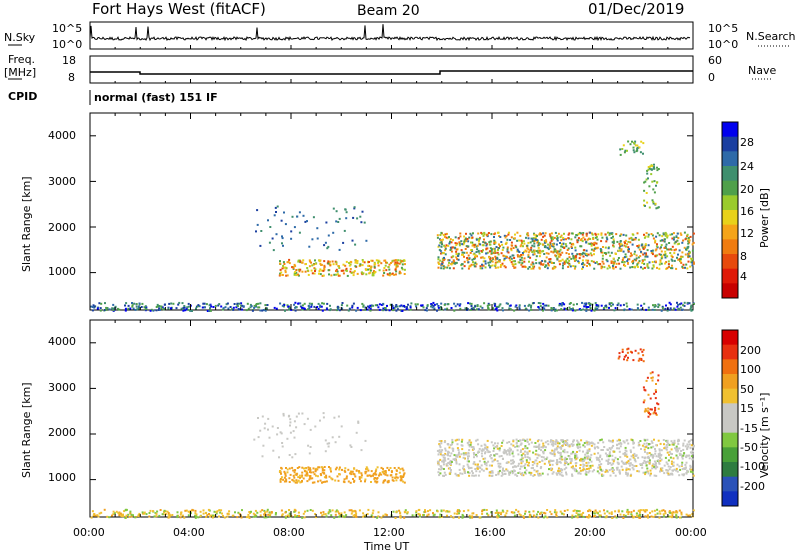 The height and width of the screenshot is (554, 800). I want to click on date-label: 01/Dec/2019, so click(636, 9).